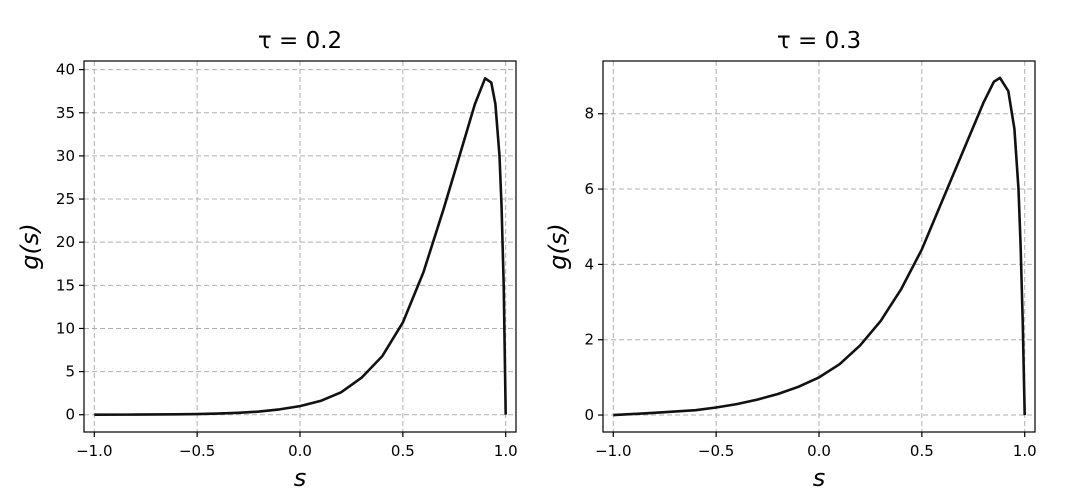 The image size is (1070, 500). Describe the element at coordinates (65, 199) in the screenshot. I see `y-tick-label: 25` at that location.